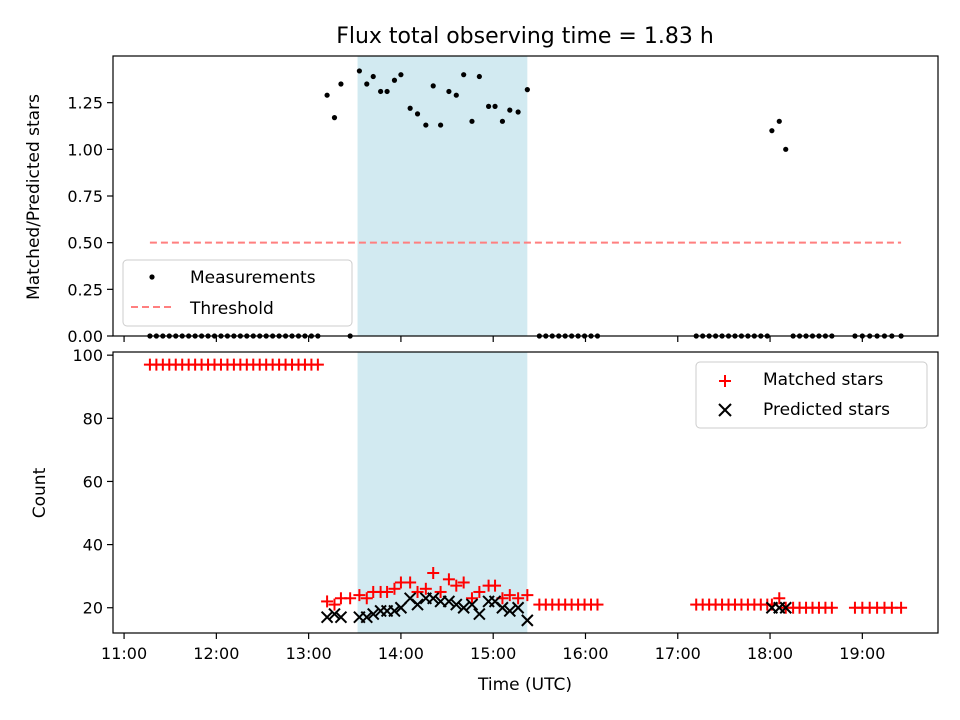 The width and height of the screenshot is (960, 720). I want to click on observing-window-shade-bottom, so click(442, 492).